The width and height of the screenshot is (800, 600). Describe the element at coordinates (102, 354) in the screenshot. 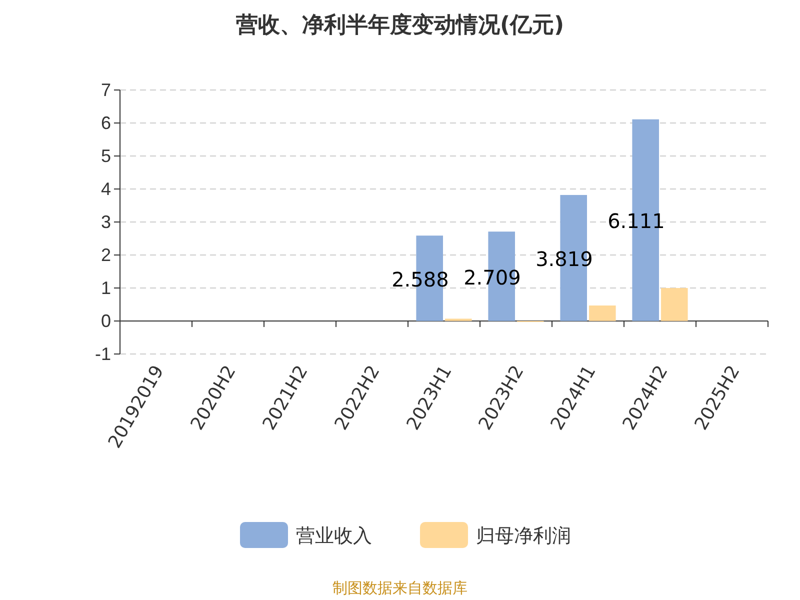

I see `y-tick-label: -1` at that location.